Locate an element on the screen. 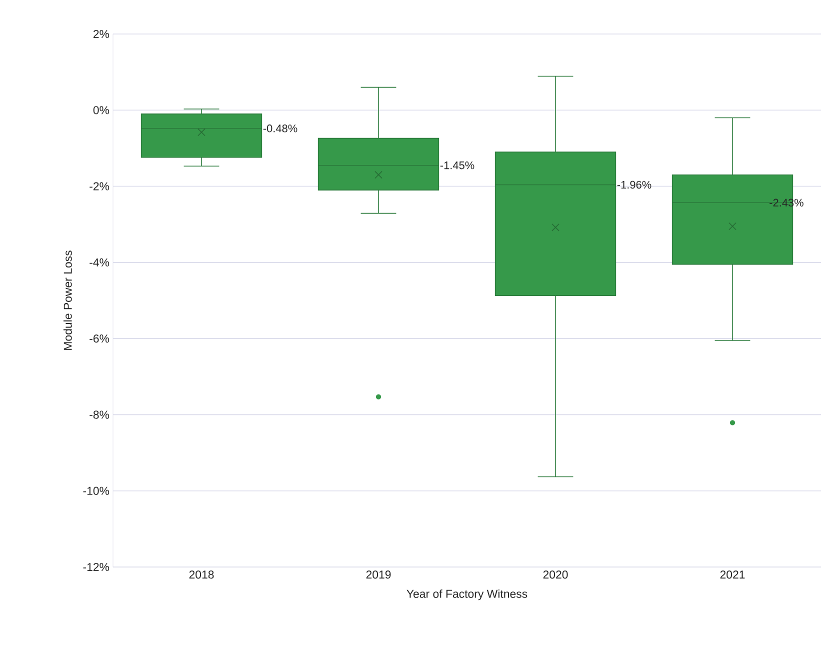 This screenshot has width=827, height=645. y-axis-title: Module Power Loss is located at coordinates (67, 300).